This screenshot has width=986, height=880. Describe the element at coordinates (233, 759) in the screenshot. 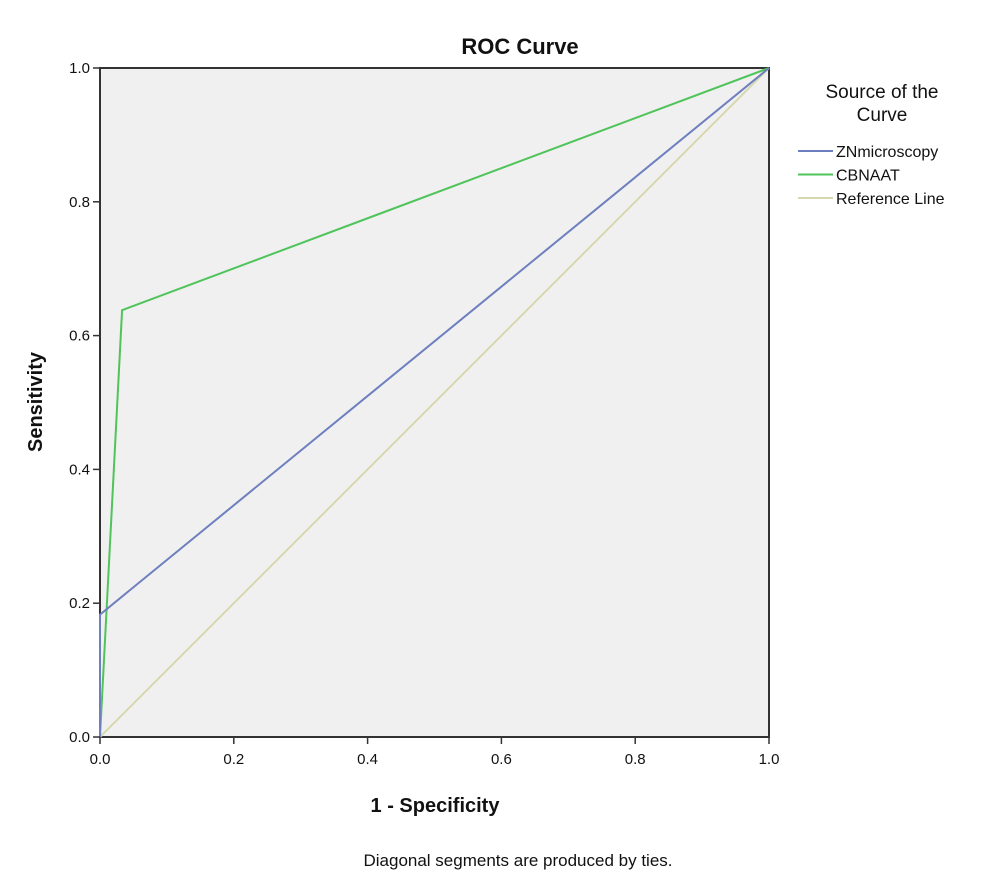

I see `x-tick-label: 0.2` at that location.